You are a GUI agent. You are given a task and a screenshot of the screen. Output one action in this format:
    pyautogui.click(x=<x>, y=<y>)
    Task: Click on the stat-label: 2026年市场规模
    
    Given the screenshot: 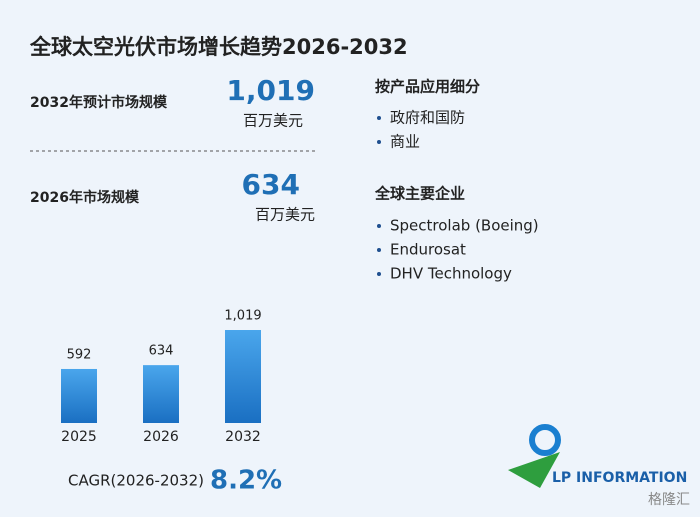 What is the action you would take?
    pyautogui.click(x=85, y=197)
    